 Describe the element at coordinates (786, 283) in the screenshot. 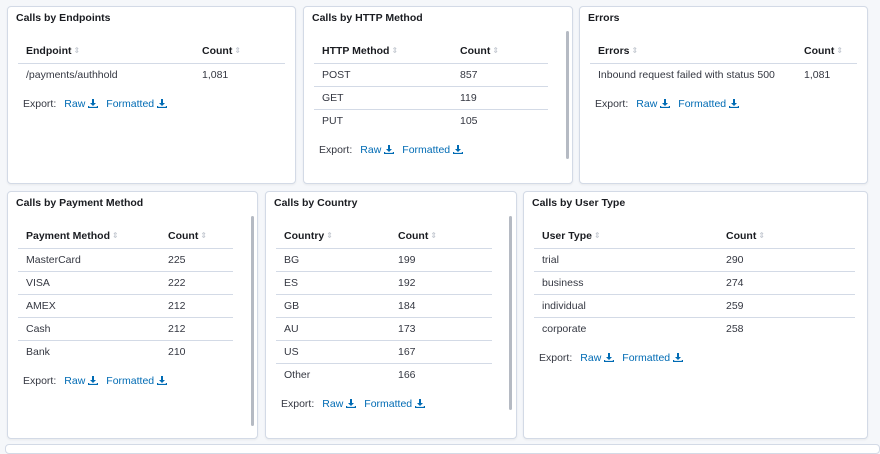

I see `table-cell: 274` at that location.